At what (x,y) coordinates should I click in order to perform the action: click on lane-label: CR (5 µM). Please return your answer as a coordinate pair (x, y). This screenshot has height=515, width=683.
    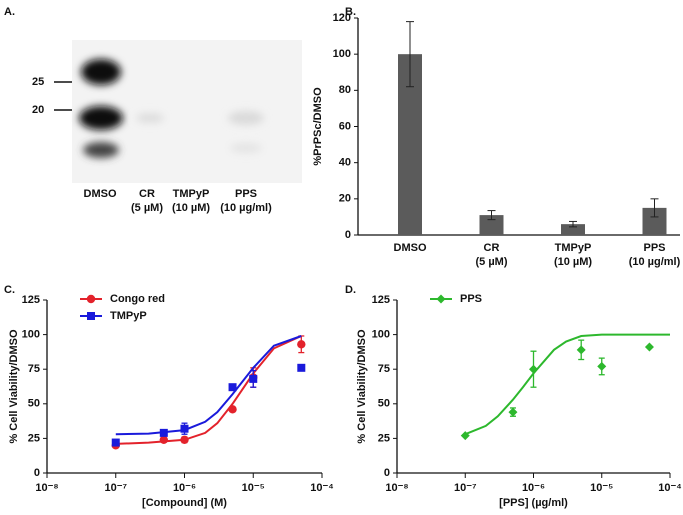
    Looking at the image, I should click on (146, 201).